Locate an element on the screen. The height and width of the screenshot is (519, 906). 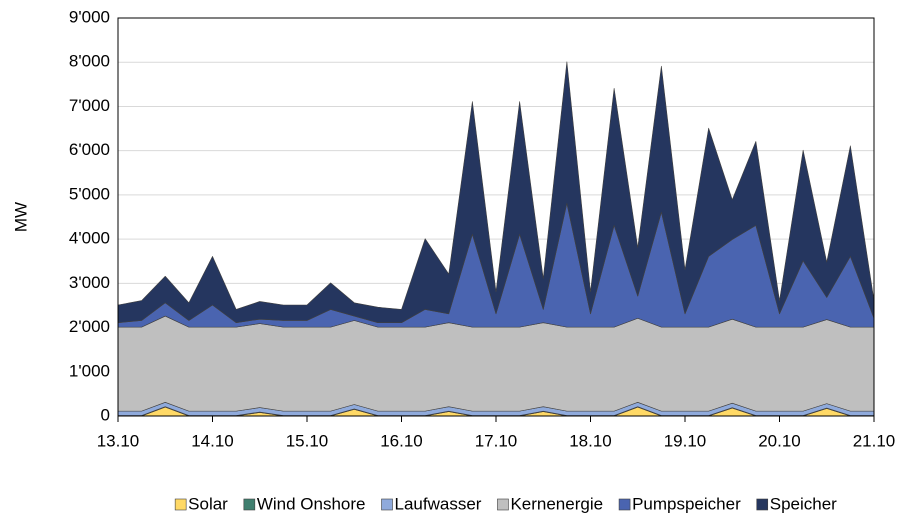
x-tick-label: 20.10 is located at coordinates (779, 440).